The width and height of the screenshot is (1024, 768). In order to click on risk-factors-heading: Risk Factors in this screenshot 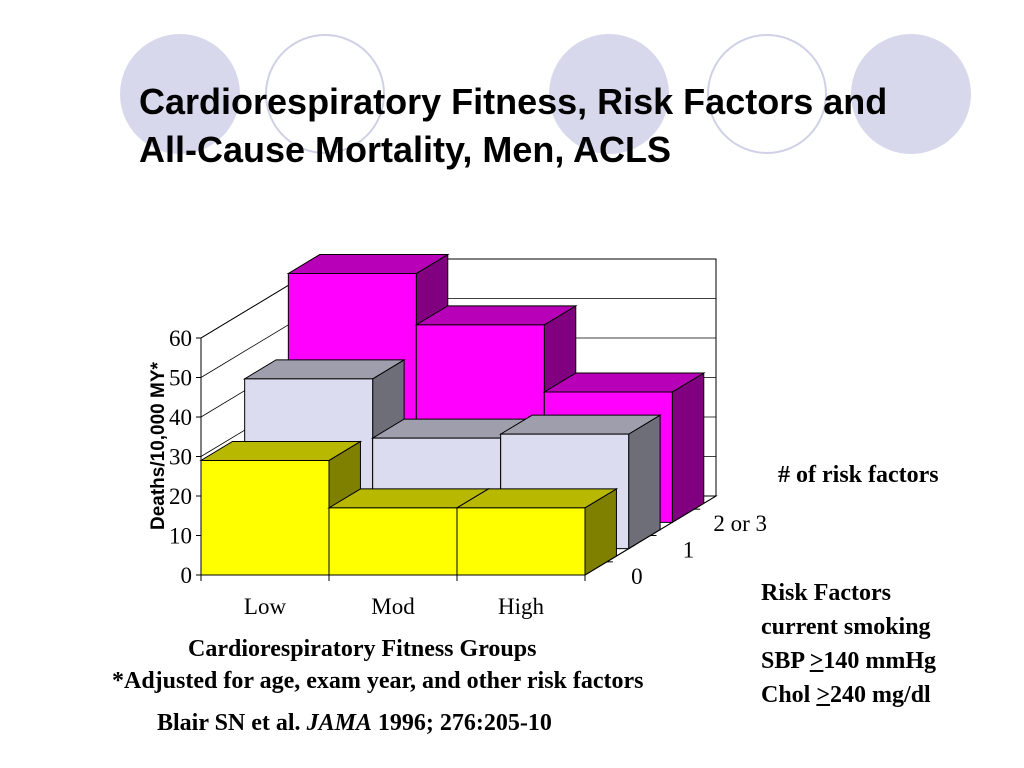, I will do `click(826, 593)`.